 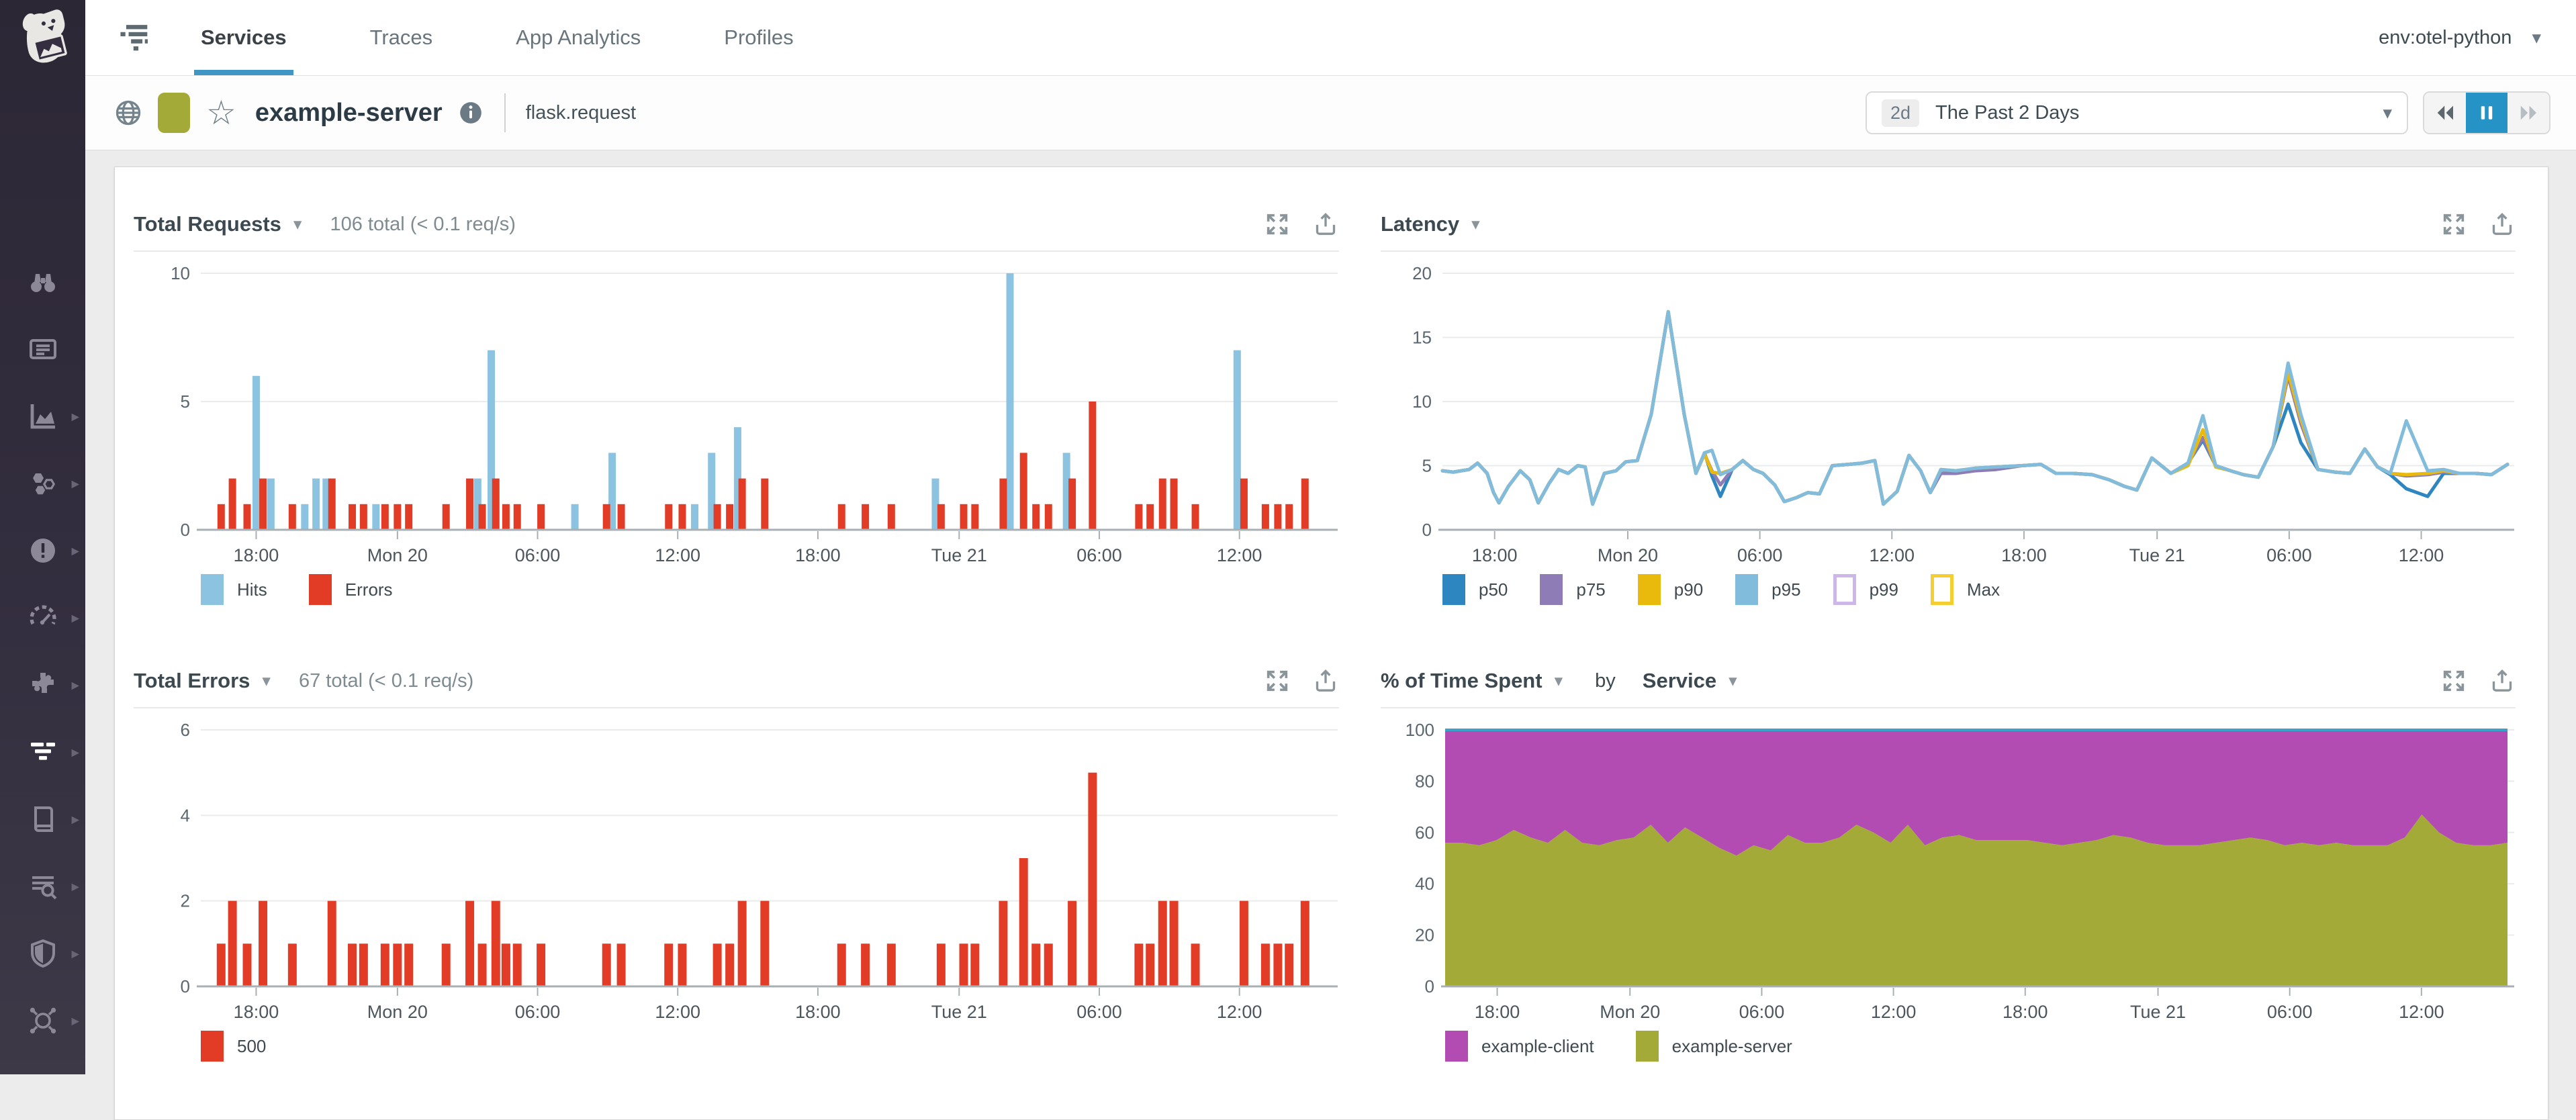 I want to click on tab-profiles: Profiles, so click(x=759, y=37).